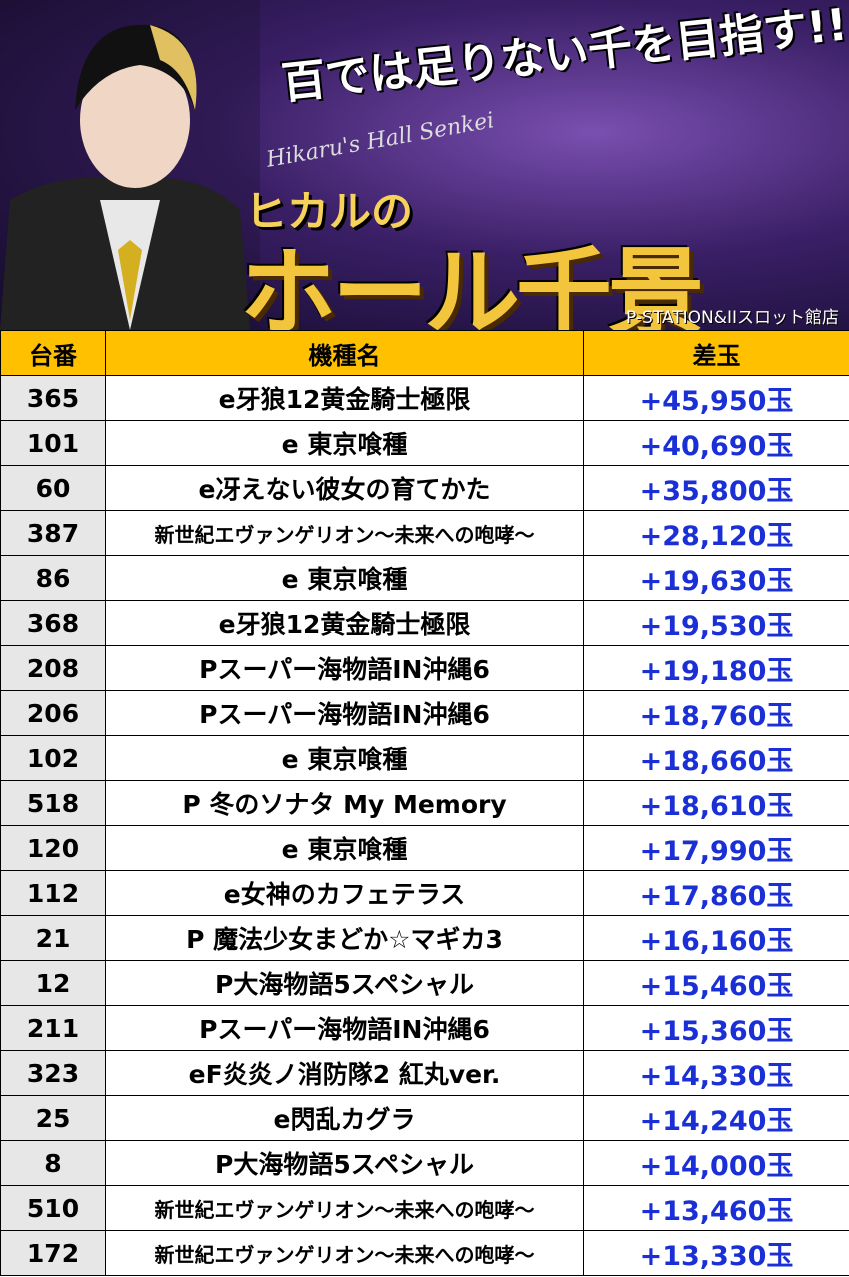 The width and height of the screenshot is (849, 1277). What do you see at coordinates (130, 165) in the screenshot?
I see `banner-illustration` at bounding box center [130, 165].